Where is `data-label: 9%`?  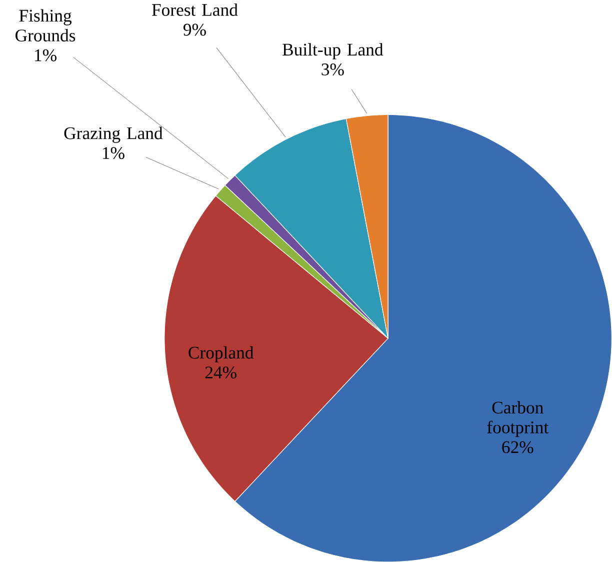
data-label: 9% is located at coordinates (194, 30).